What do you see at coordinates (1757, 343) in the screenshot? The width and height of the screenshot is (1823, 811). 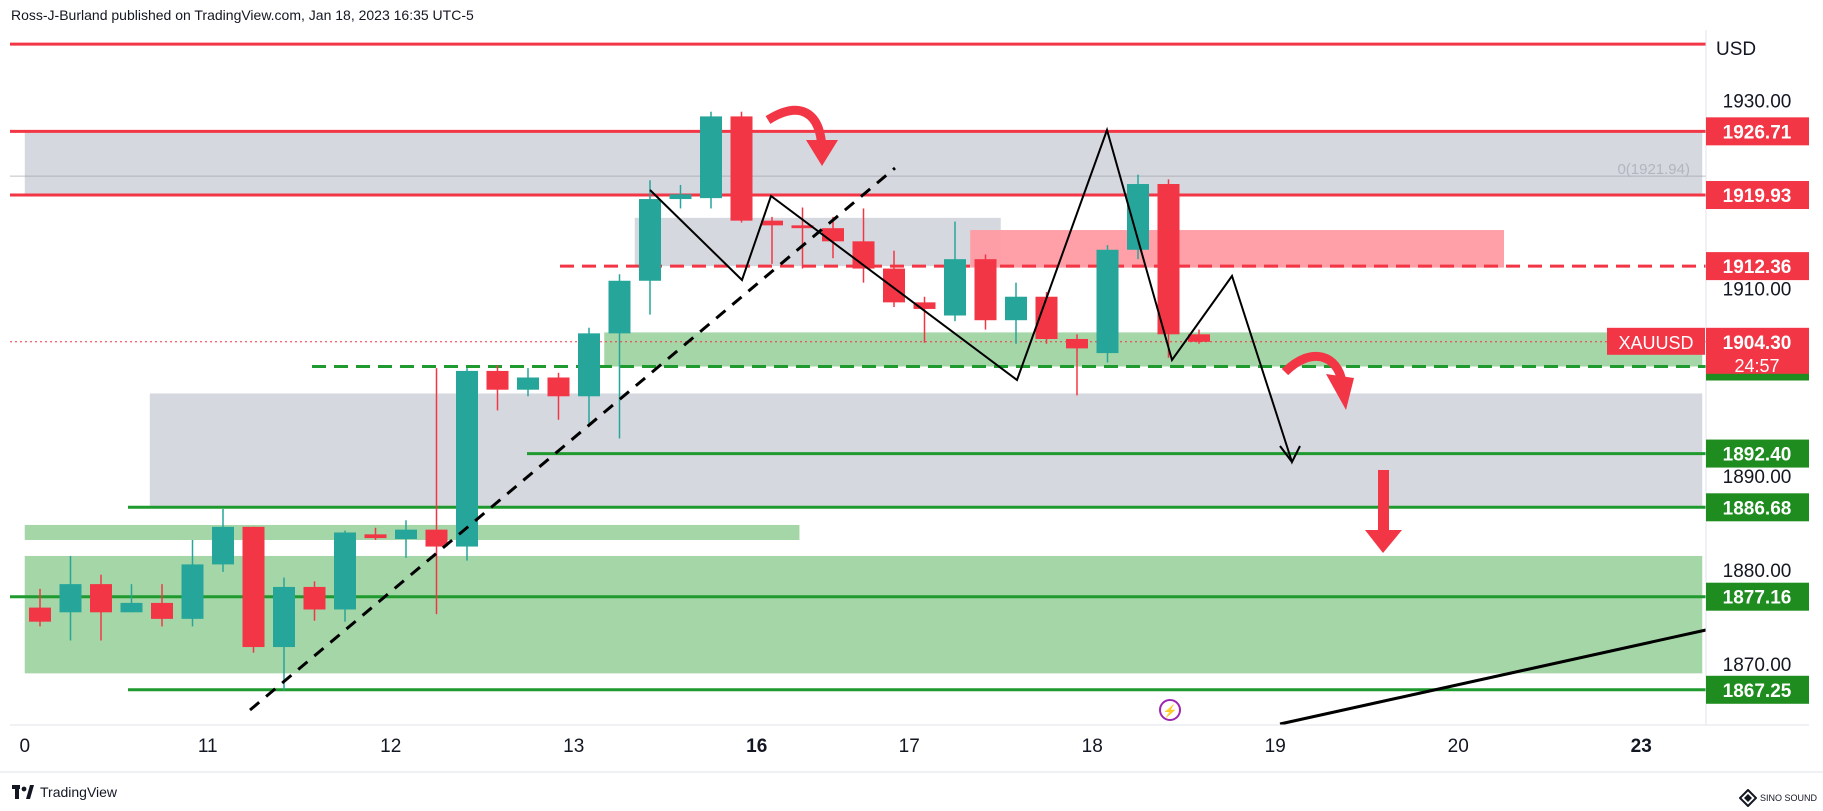 I see `current-price-label: 1904.30` at bounding box center [1757, 343].